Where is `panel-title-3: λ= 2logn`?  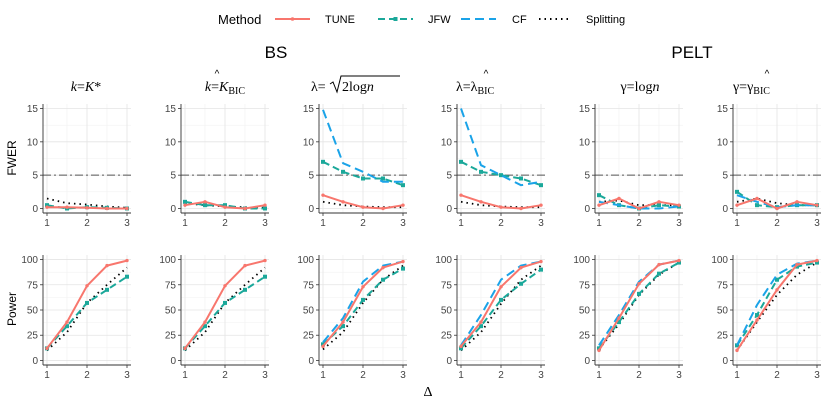 panel-title-3: λ= 2logn is located at coordinates (355, 85).